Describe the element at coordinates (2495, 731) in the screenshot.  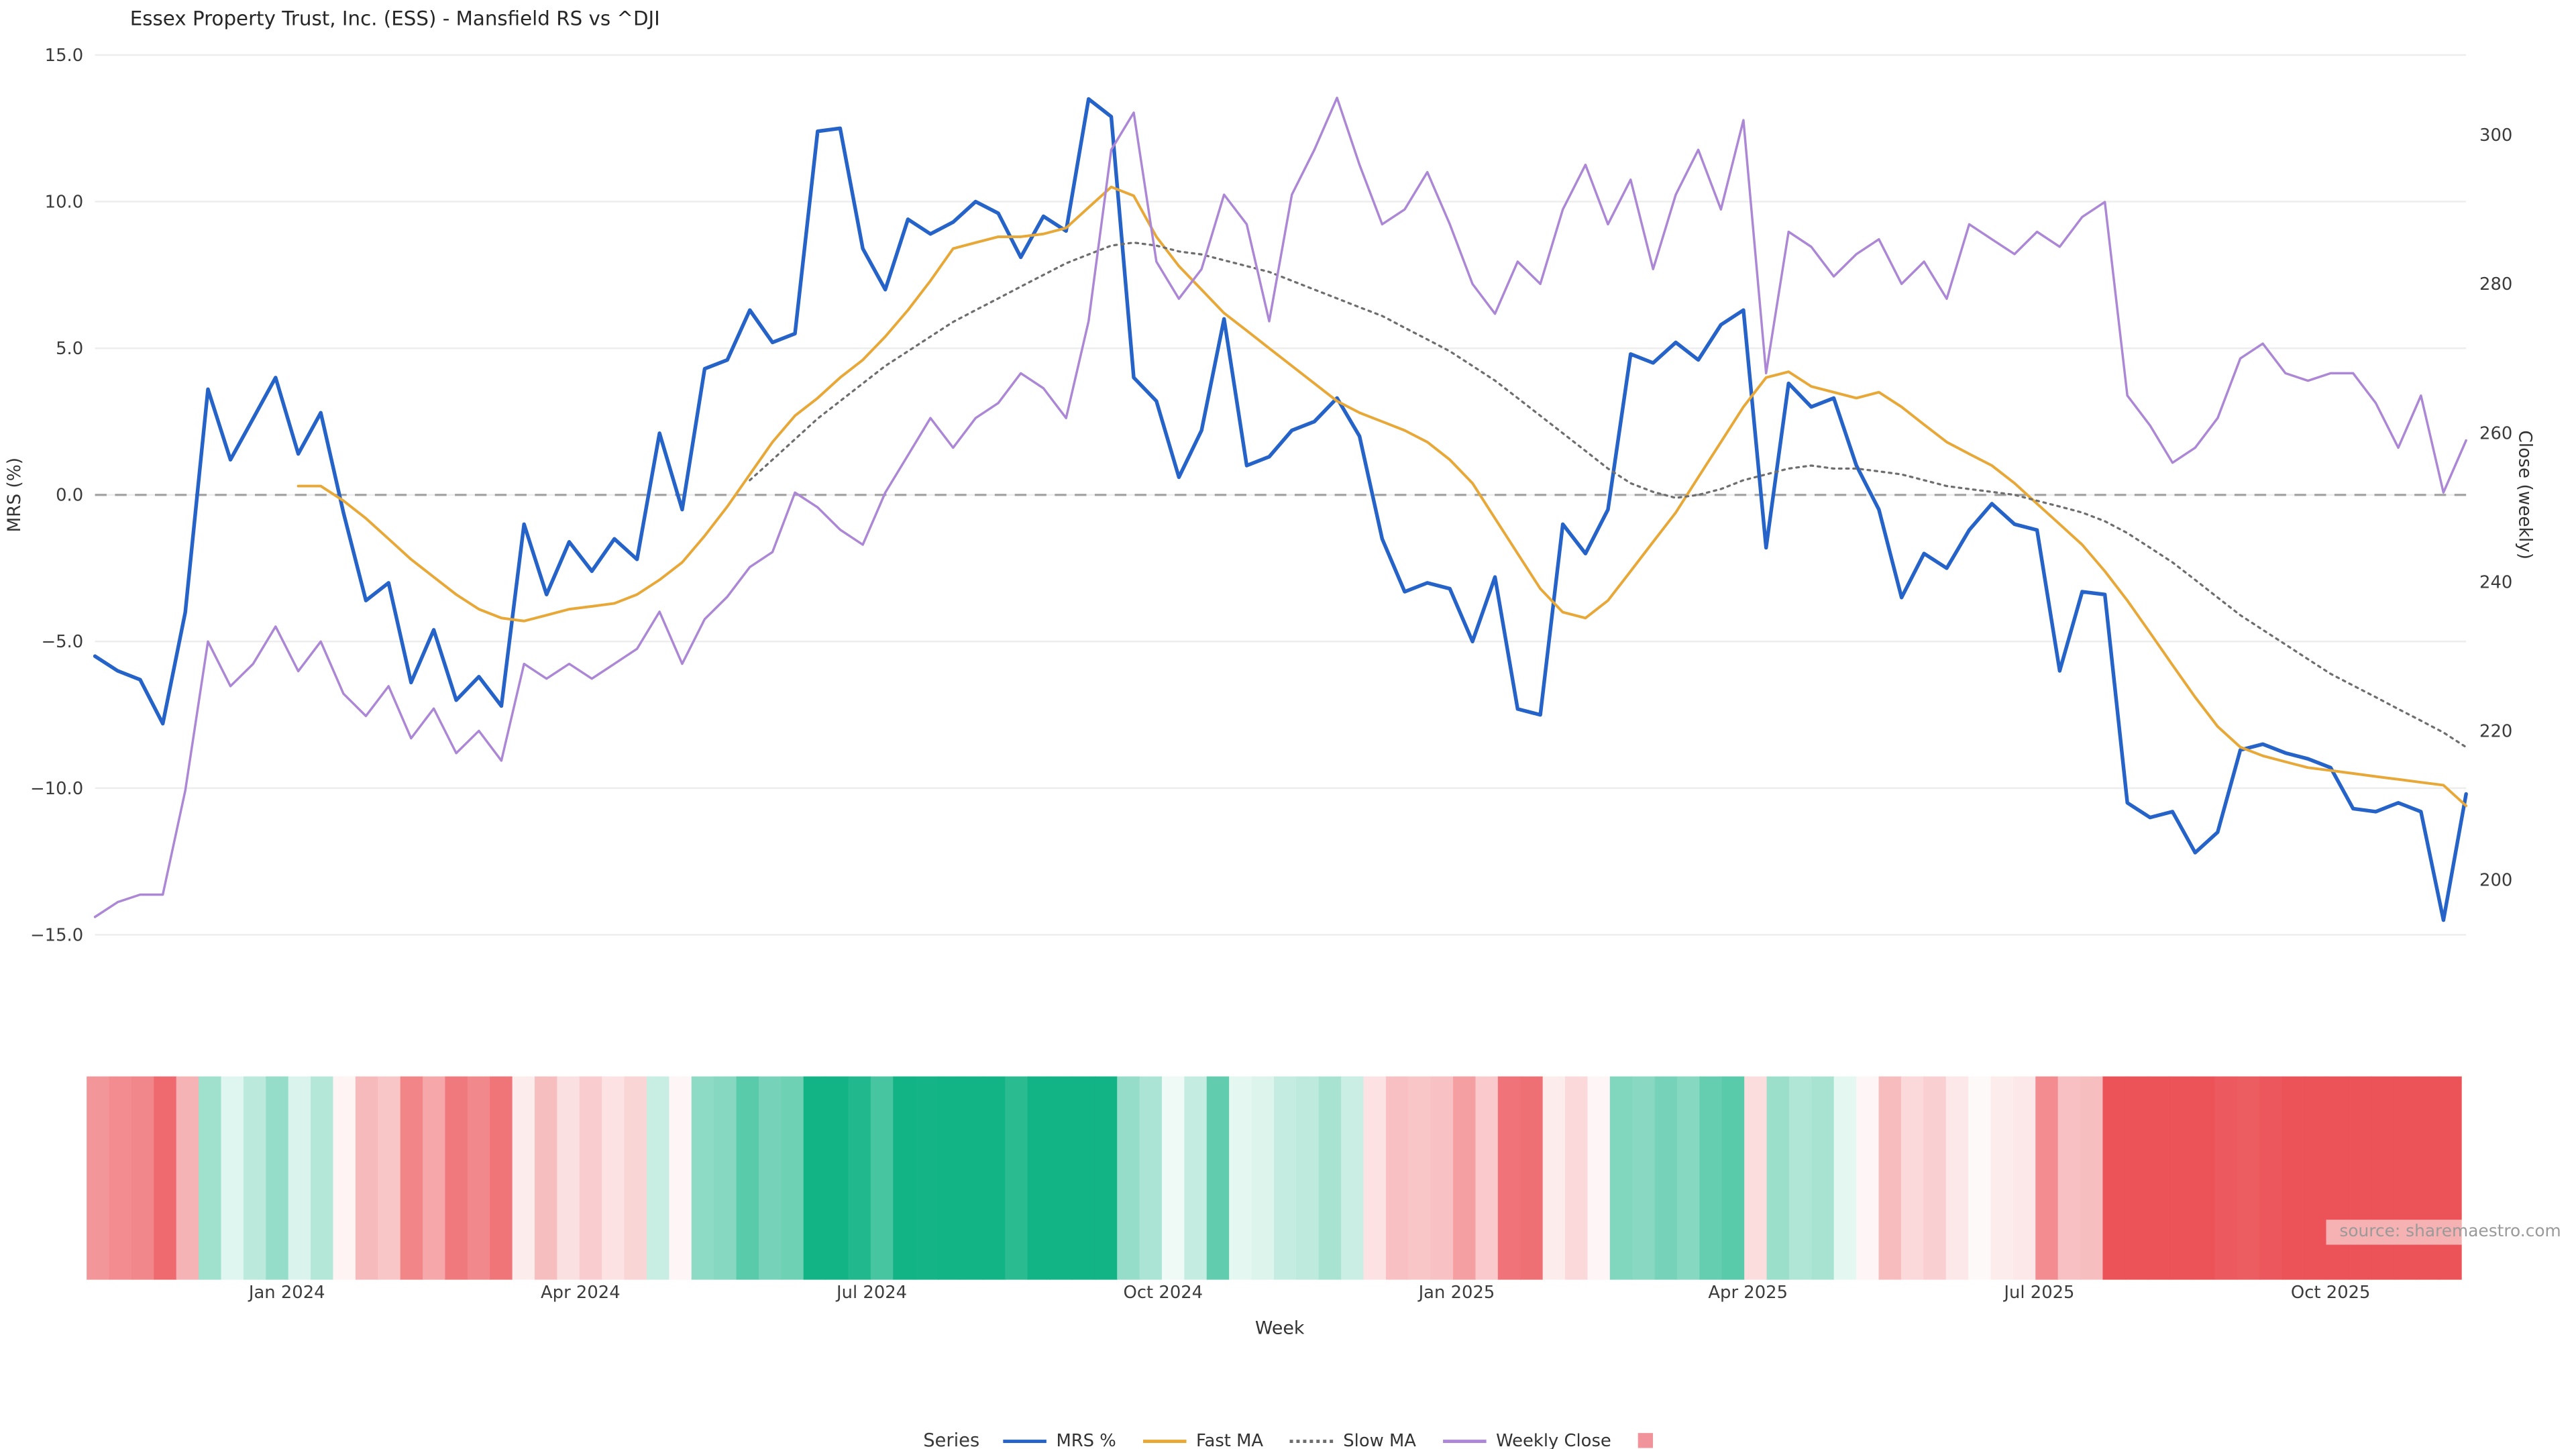
I see `y-right-tick-label: 220` at that location.